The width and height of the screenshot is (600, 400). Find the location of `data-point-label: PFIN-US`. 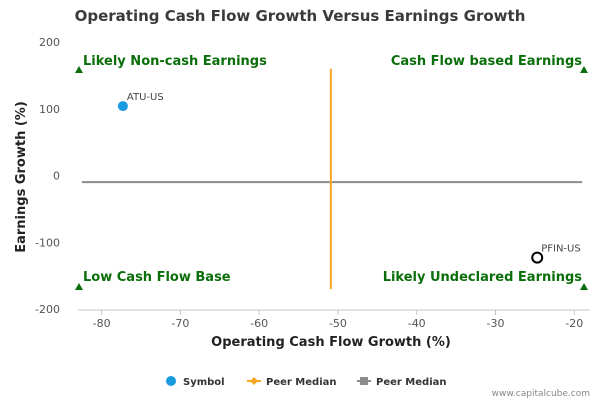

data-point-label: PFIN-US is located at coordinates (561, 249).